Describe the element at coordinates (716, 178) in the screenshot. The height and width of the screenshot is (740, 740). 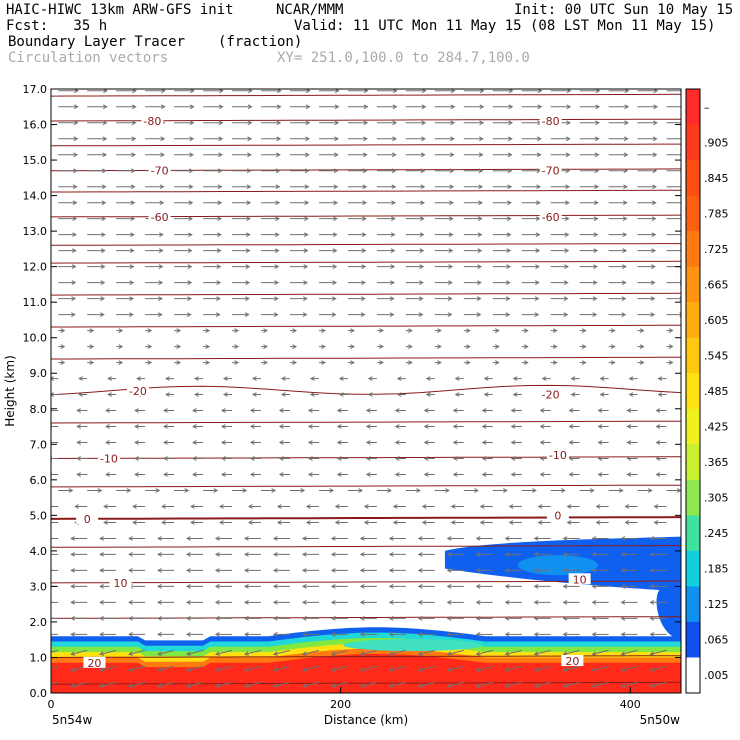
I see `colorbar-label: .845` at that location.